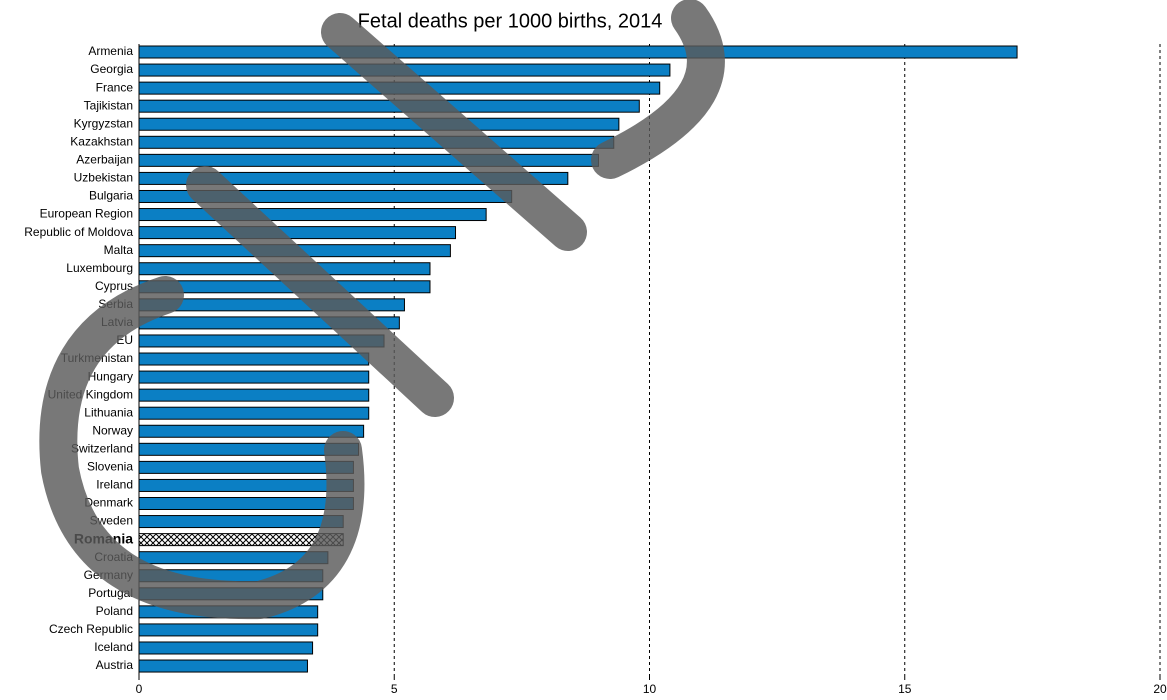  I want to click on y-tick-label: Iceland, so click(113, 647).